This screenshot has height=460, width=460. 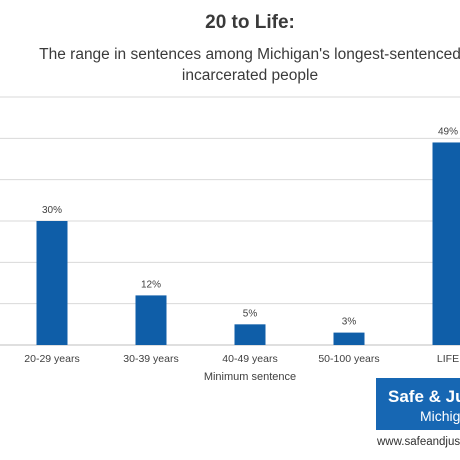 What do you see at coordinates (424, 396) in the screenshot?
I see `logo-name: Safe & Just` at bounding box center [424, 396].